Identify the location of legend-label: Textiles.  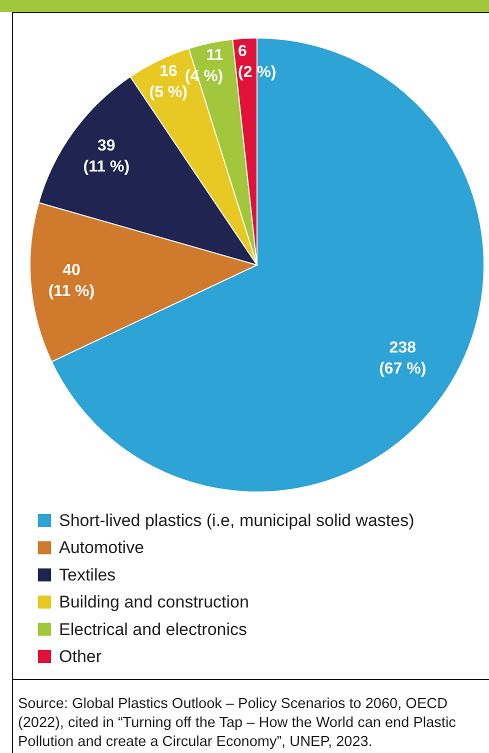
(87, 574).